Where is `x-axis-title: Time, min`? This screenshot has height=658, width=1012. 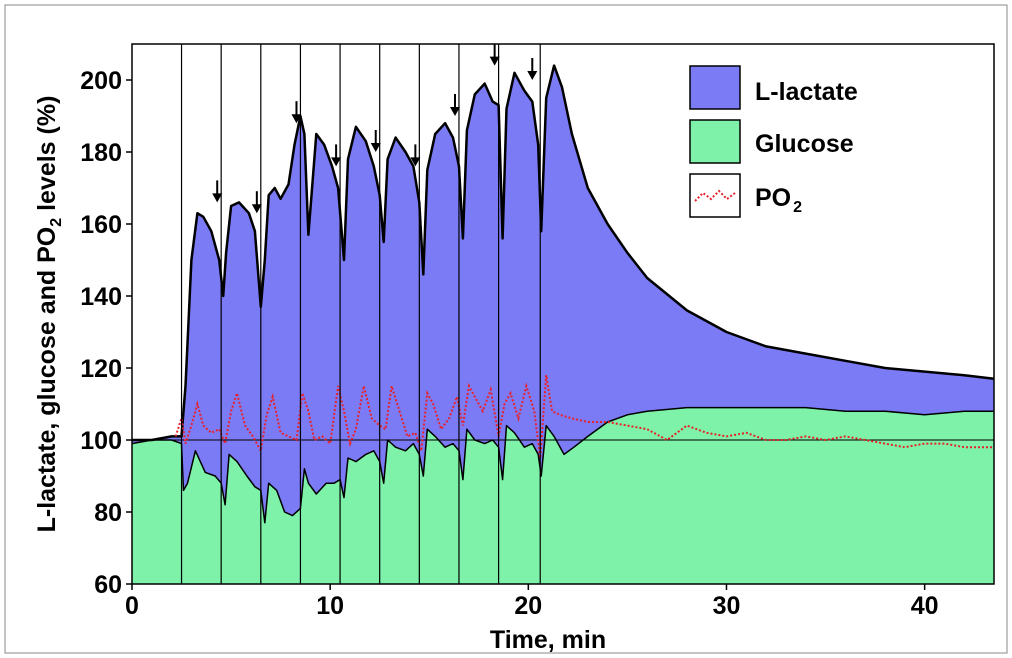 x-axis-title: Time, min is located at coordinates (548, 640).